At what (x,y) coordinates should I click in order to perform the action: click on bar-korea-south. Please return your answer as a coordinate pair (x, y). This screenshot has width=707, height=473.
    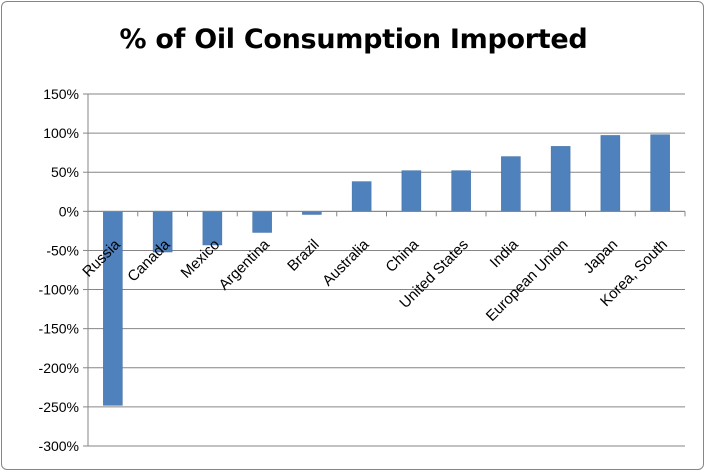
    Looking at the image, I should click on (660, 173).